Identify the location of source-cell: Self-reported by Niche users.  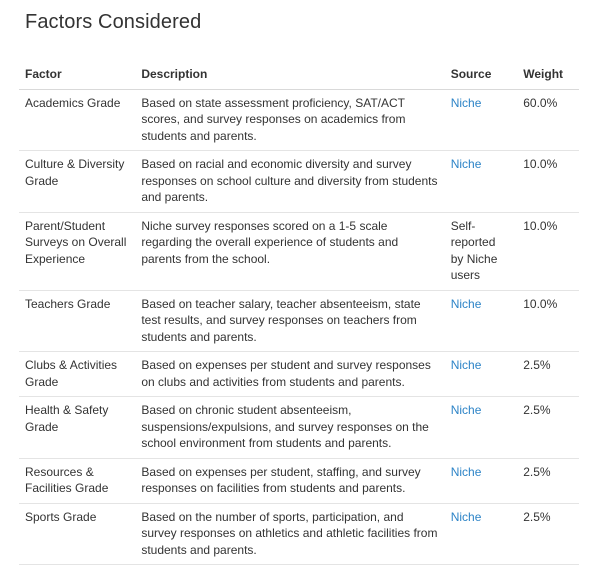
(481, 250).